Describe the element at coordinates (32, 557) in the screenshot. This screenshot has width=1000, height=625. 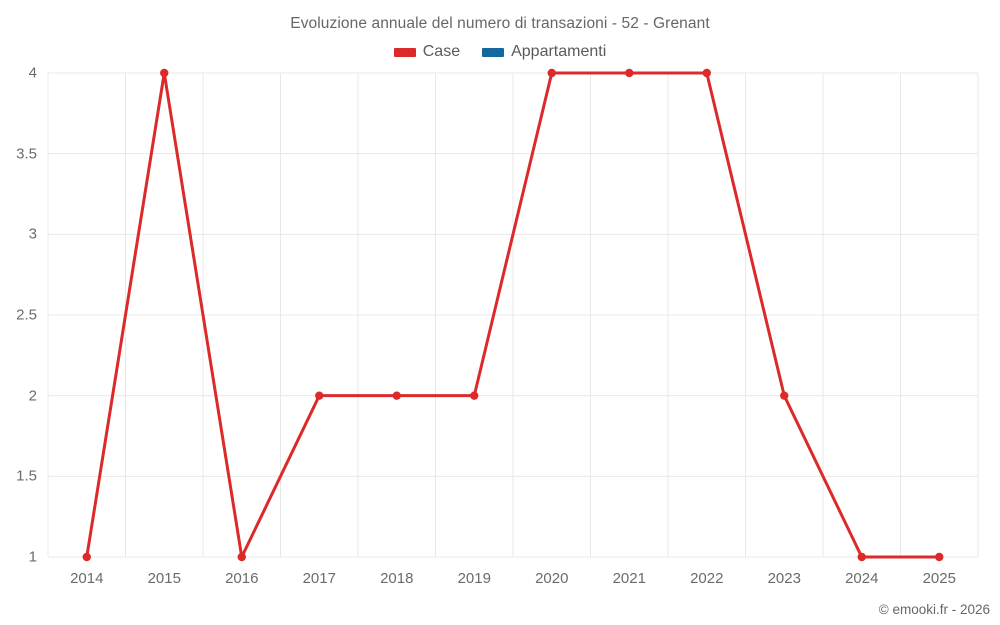
I see `y-tick-label: 1` at that location.